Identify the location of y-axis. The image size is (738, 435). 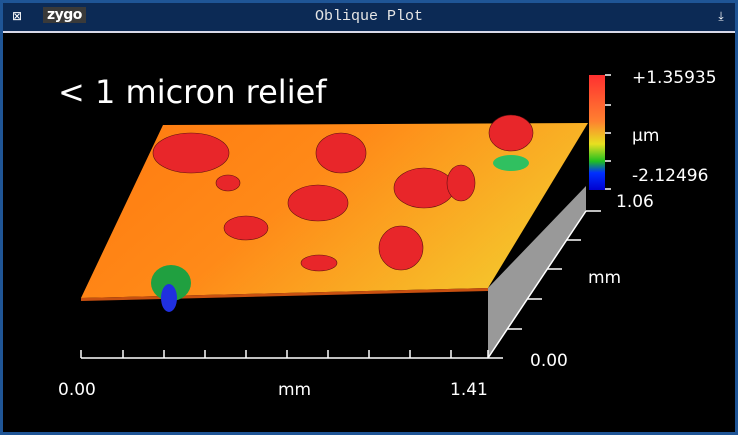
(544, 284).